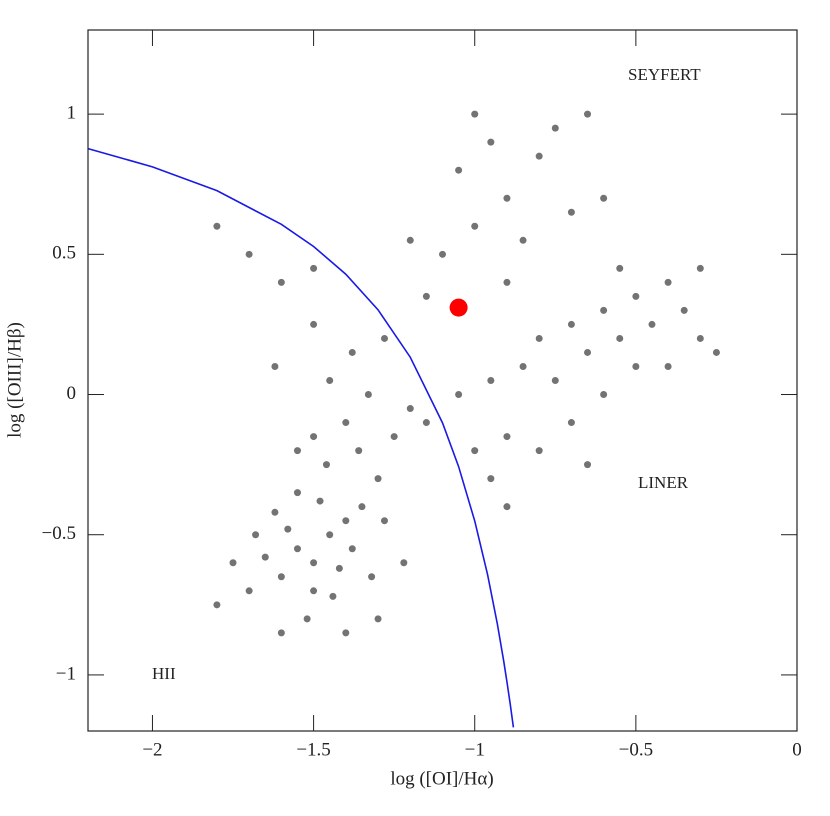 This screenshot has height=816, width=830. I want to click on y-axis-label: log ([OIII]/Hβ), so click(14, 380).